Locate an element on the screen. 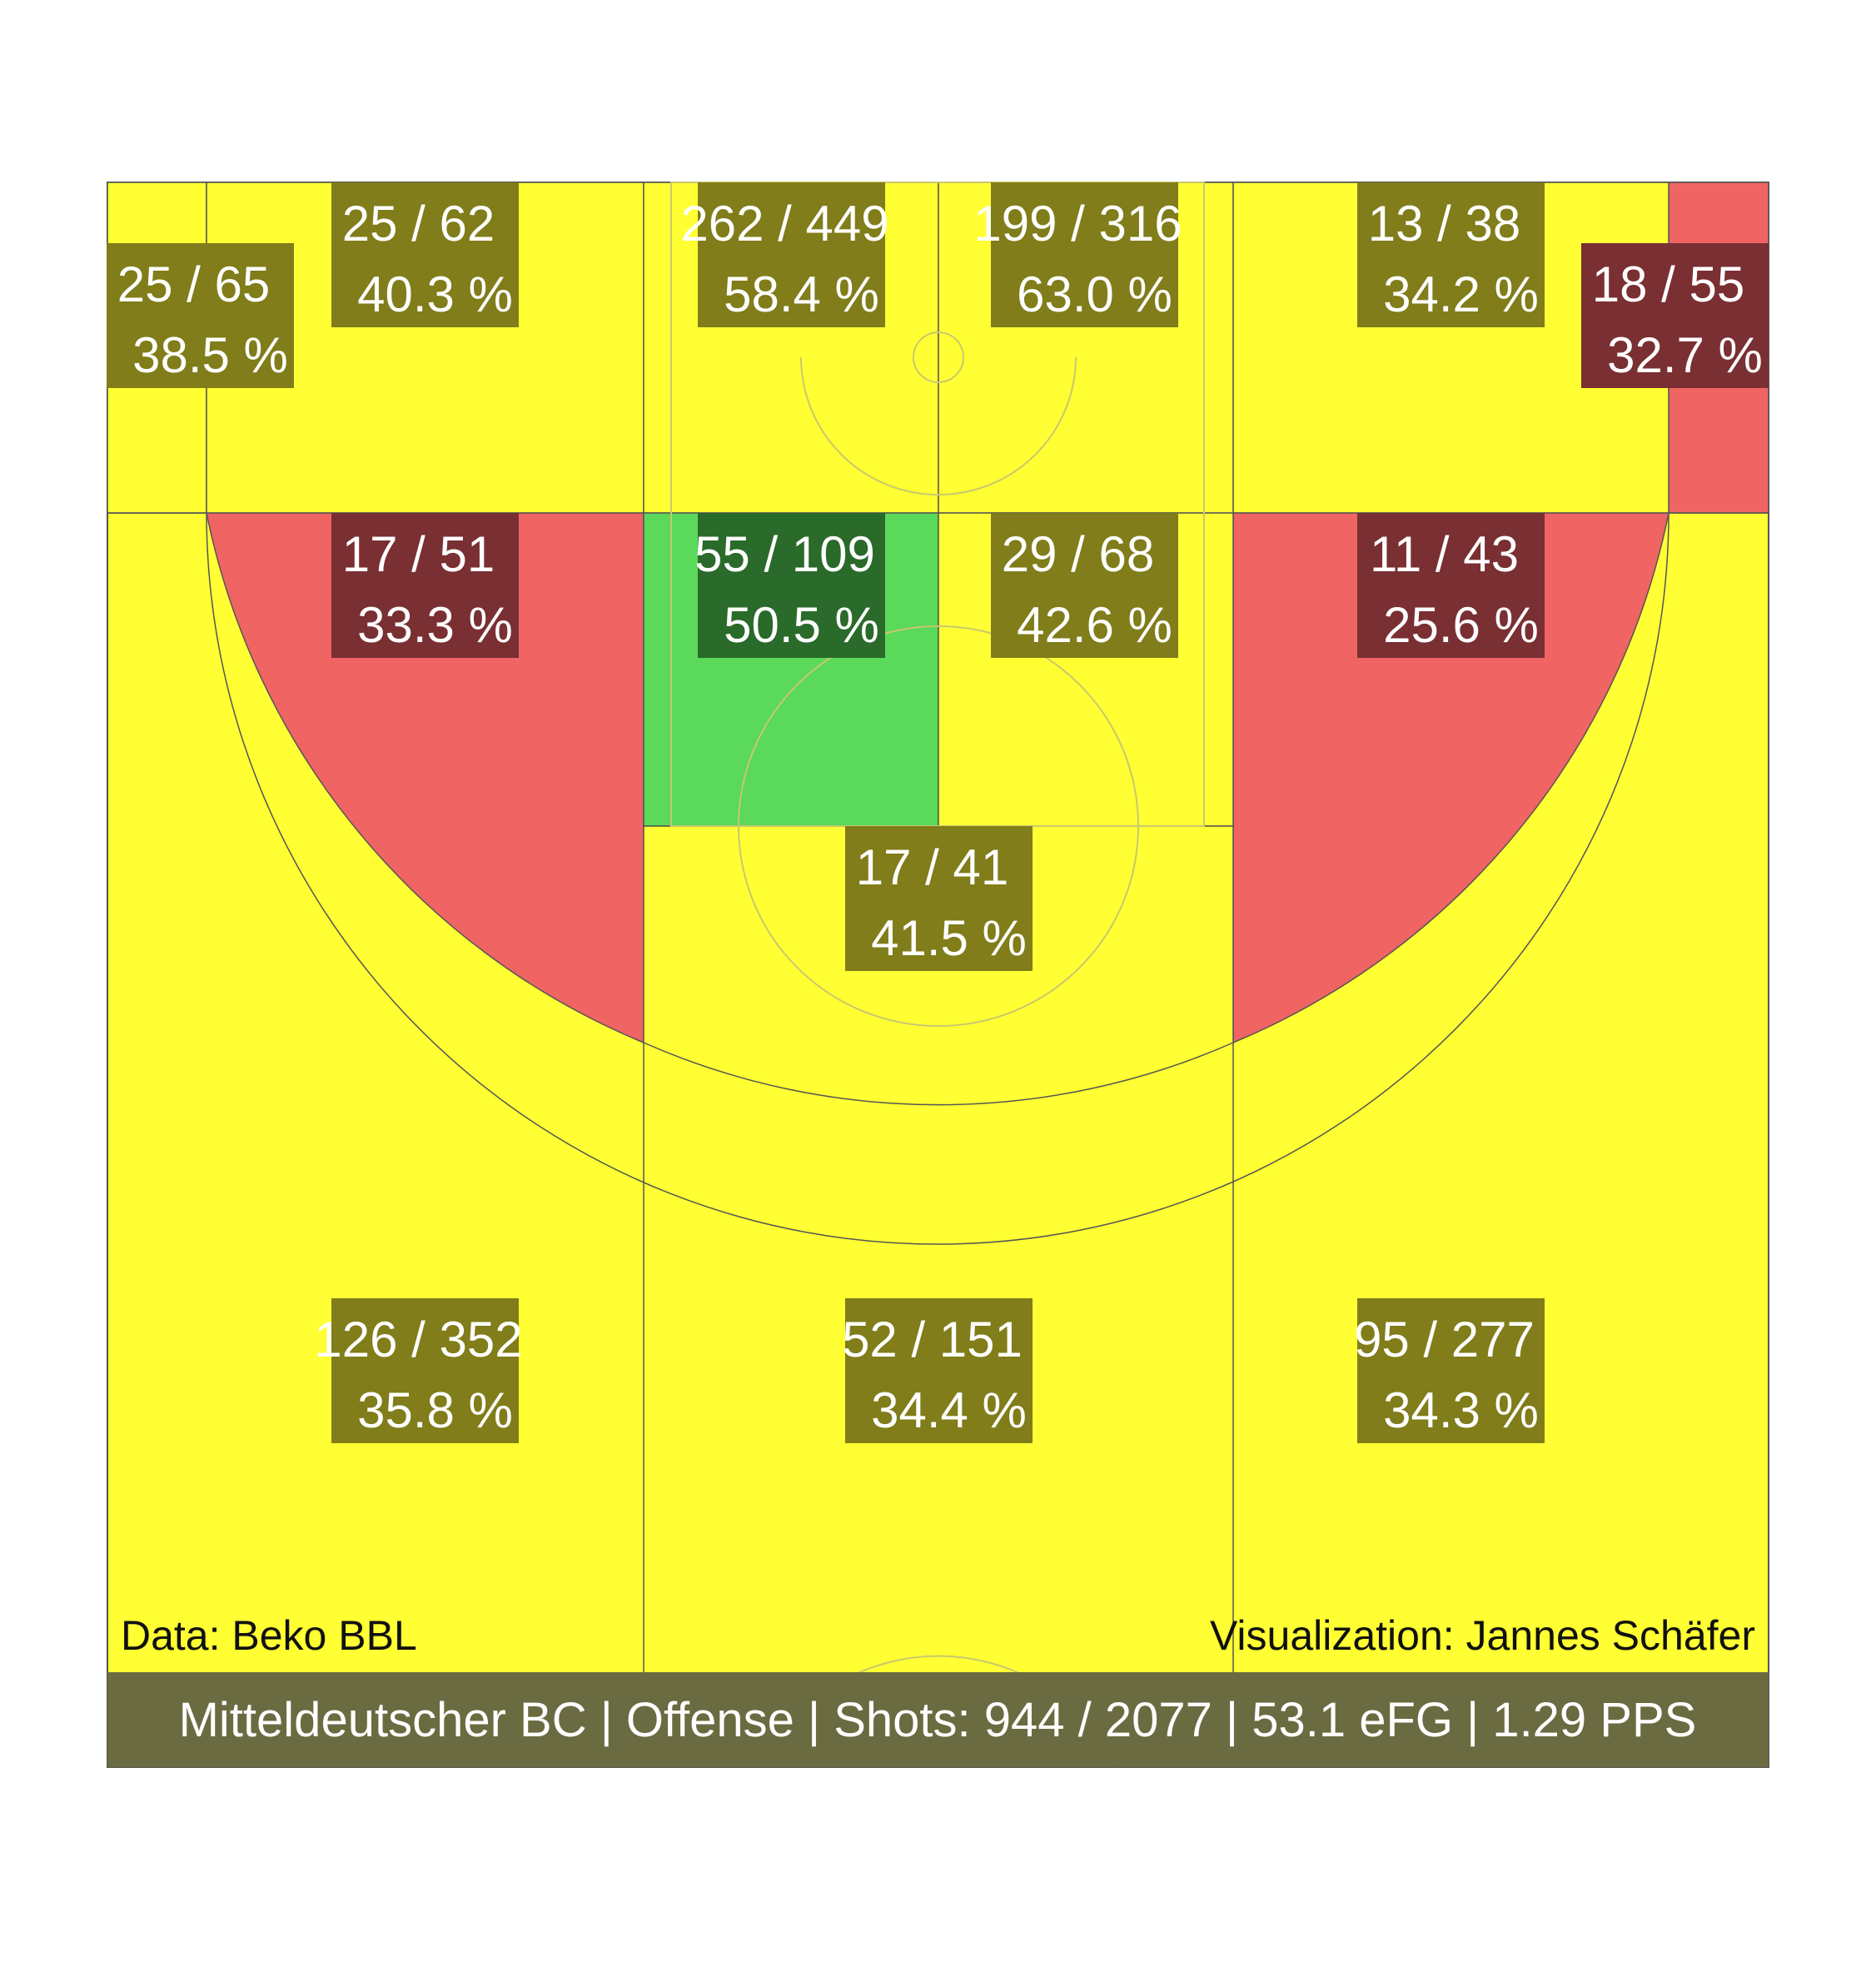 The height and width of the screenshot is (1967, 1876). zone-fraction: 17 / 41 is located at coordinates (932, 867).